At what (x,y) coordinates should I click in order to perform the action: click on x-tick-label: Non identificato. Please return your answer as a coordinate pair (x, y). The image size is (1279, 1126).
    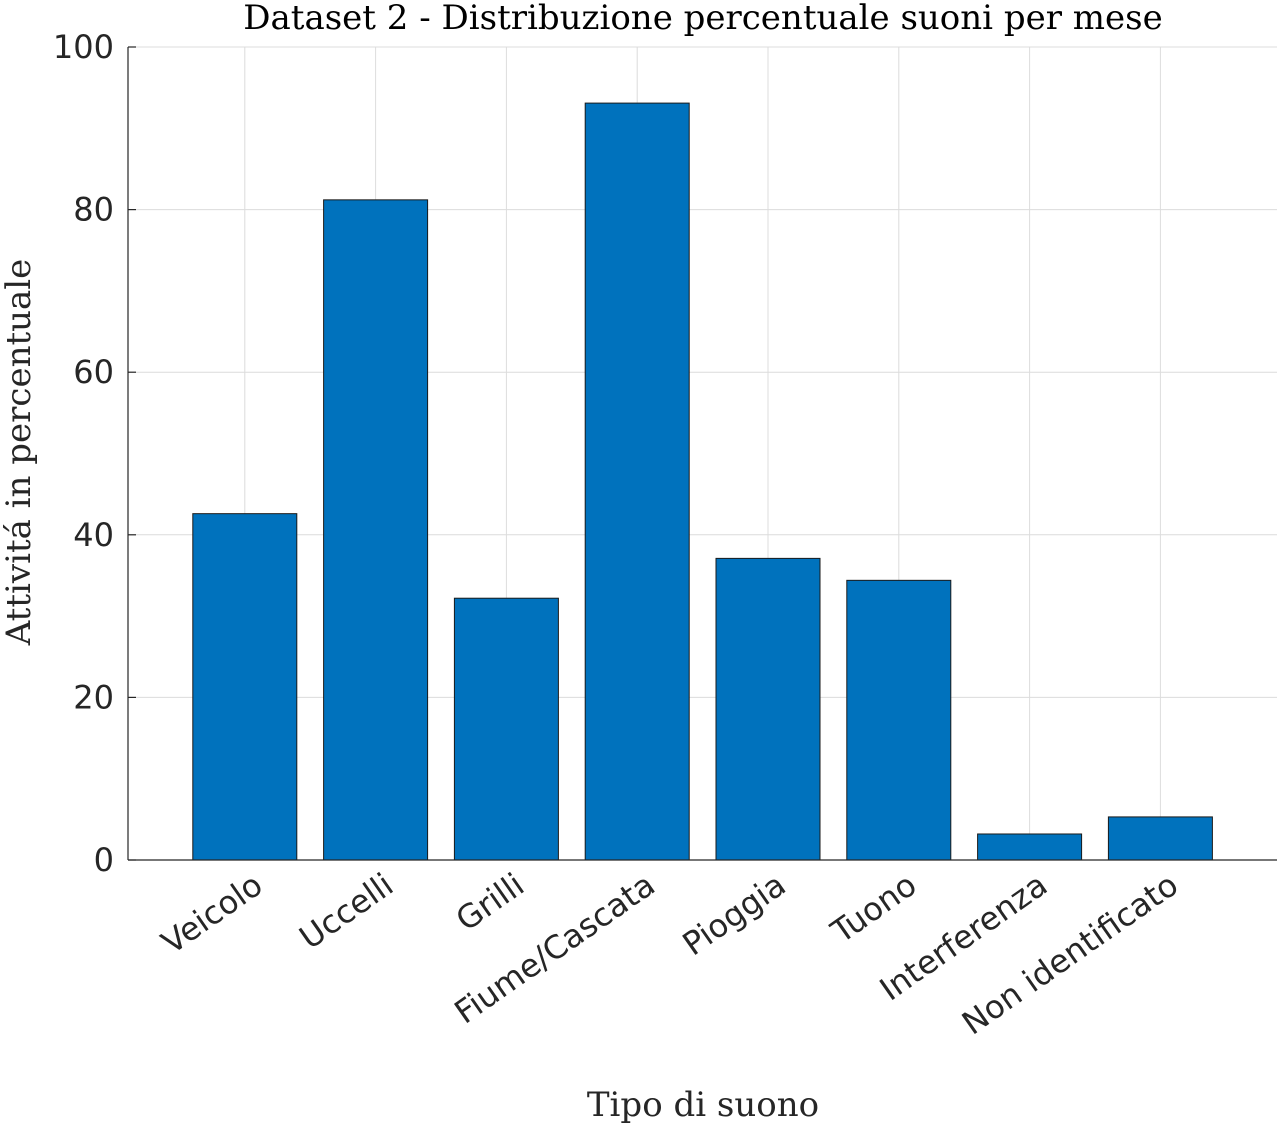
    Looking at the image, I should click on (1070, 953).